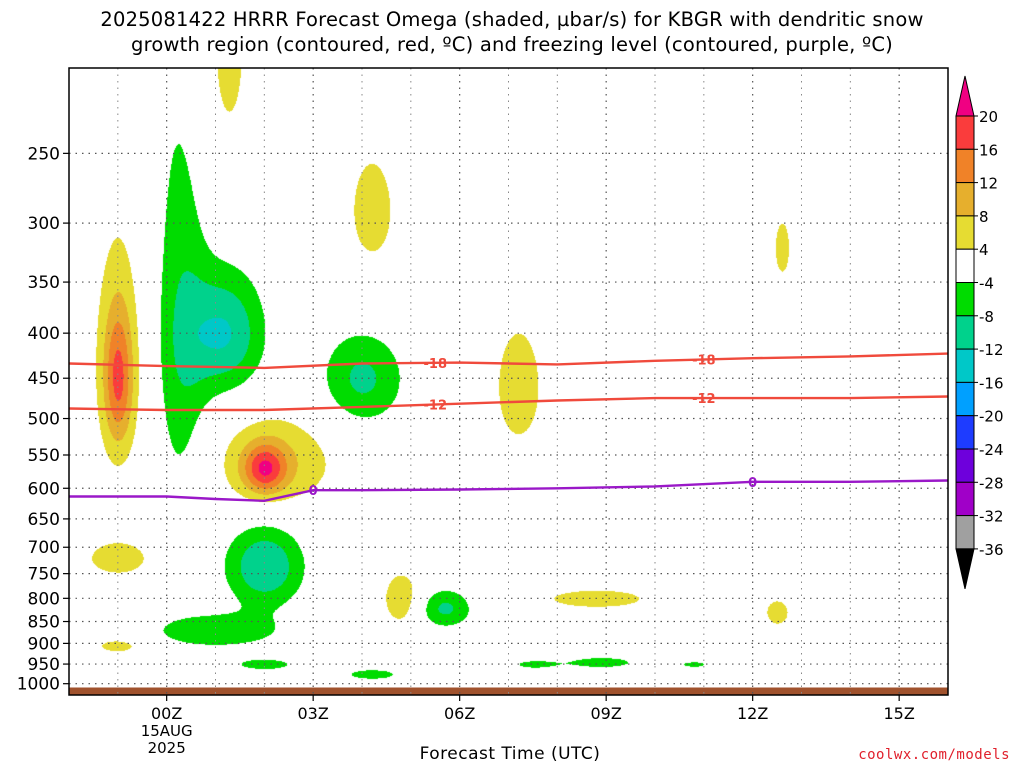 The height and width of the screenshot is (768, 1024). I want to click on y-tick-label: 850, so click(44, 623).